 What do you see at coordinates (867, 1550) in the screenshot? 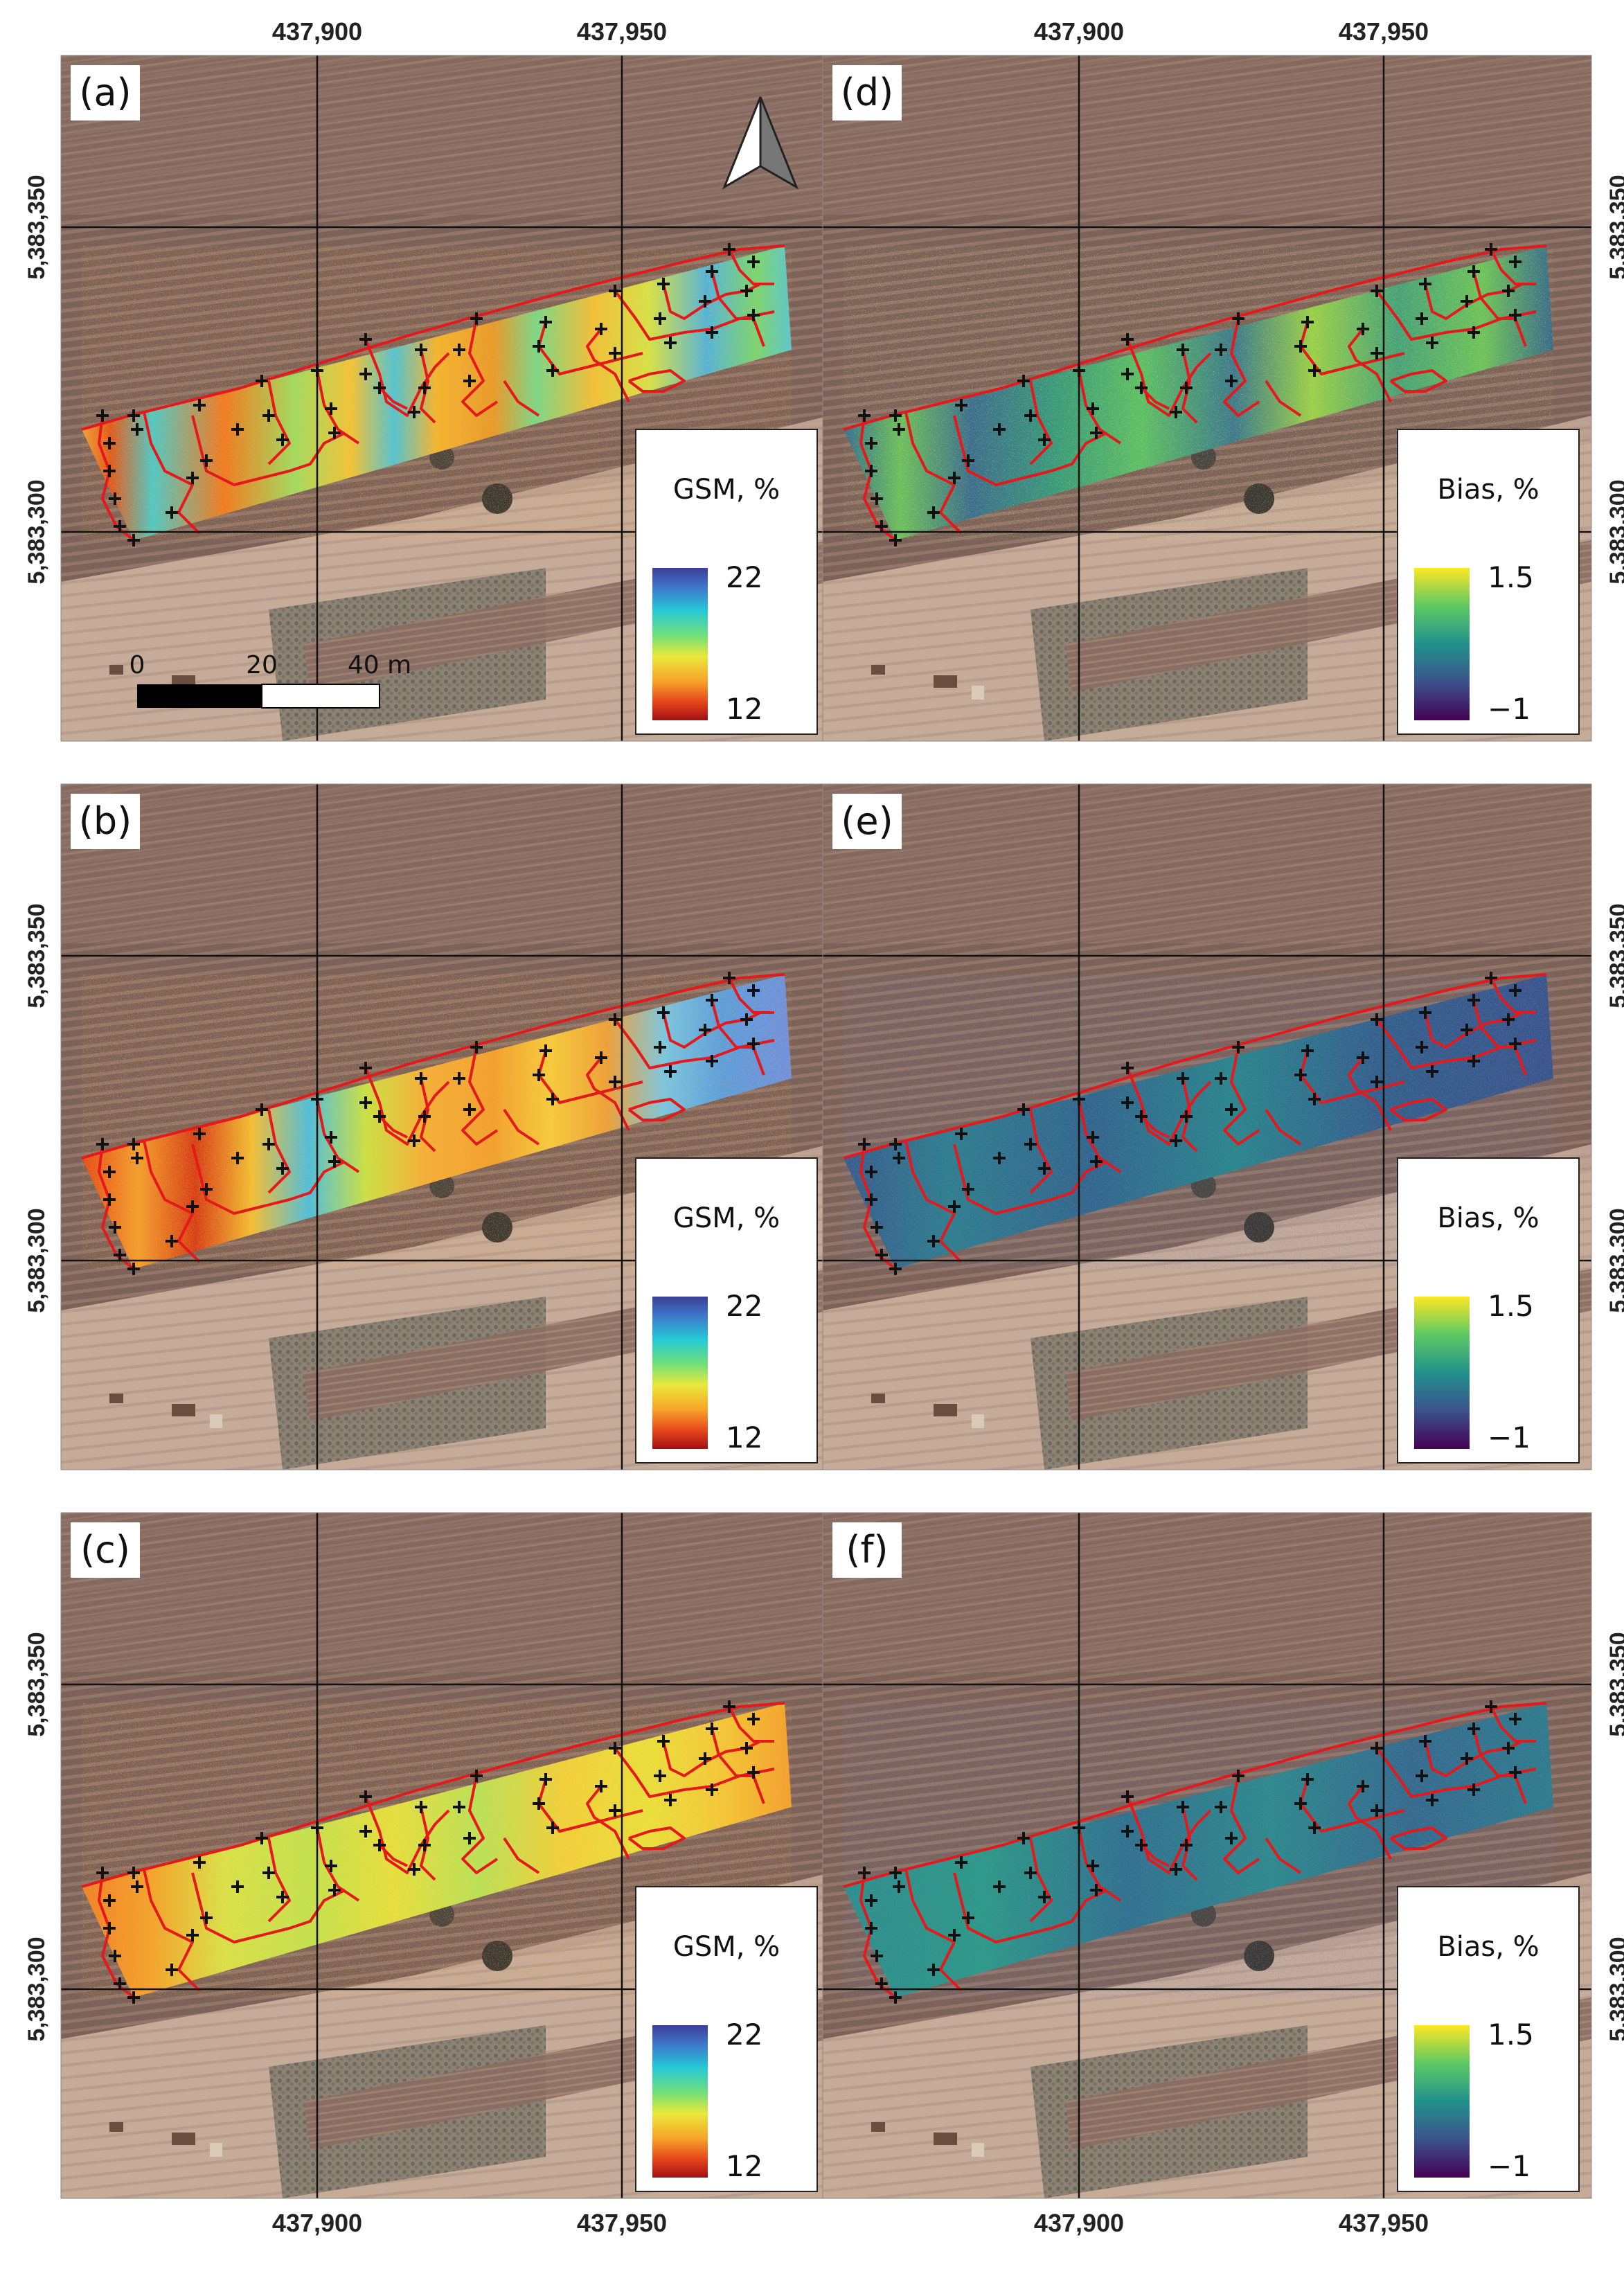
I see `panel-label-box` at bounding box center [867, 1550].